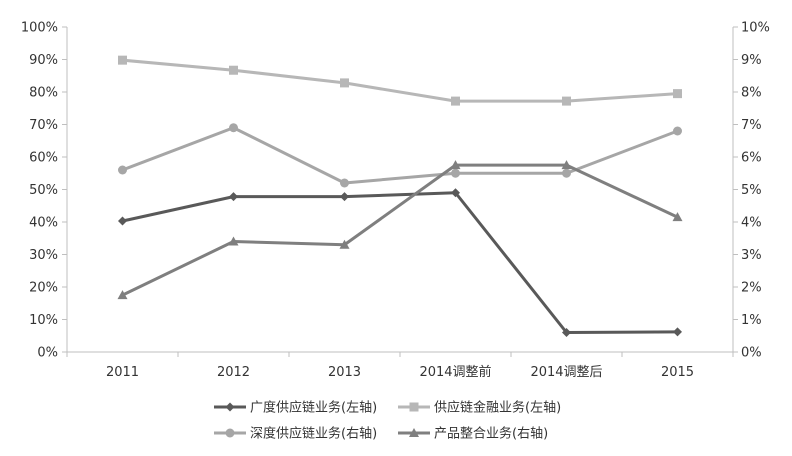 This screenshot has height=456, width=792. I want to click on series-supply-chain-finance, so click(400, 80).